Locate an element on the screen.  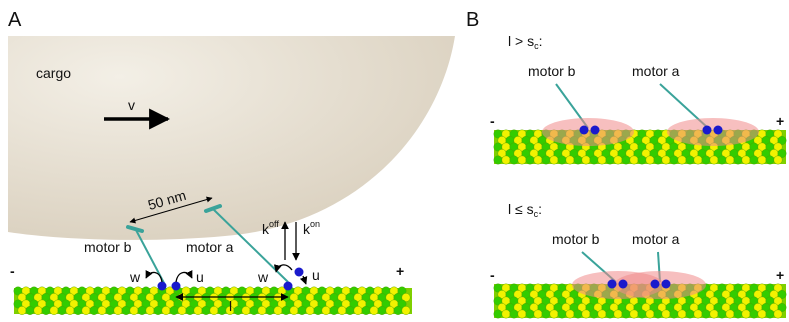
minus-end-label-bottom: - is located at coordinates (492, 275).